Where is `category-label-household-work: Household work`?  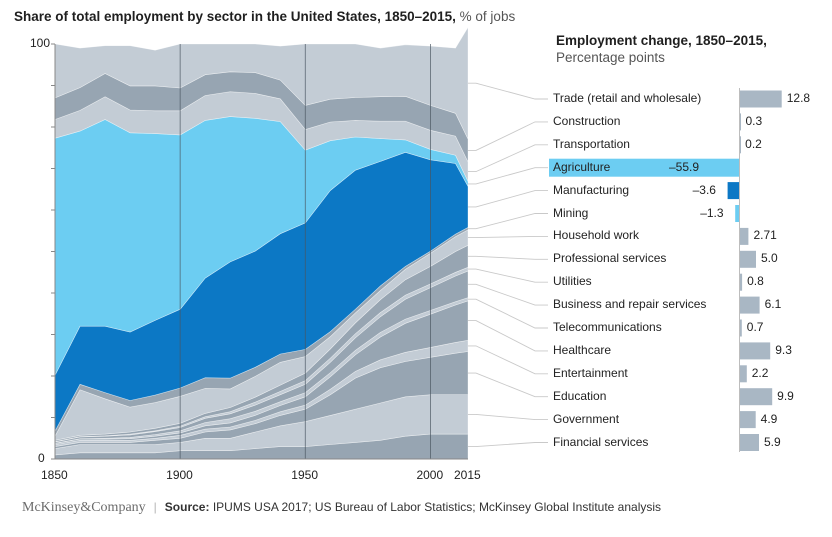 category-label-household-work: Household work is located at coordinates (596, 235).